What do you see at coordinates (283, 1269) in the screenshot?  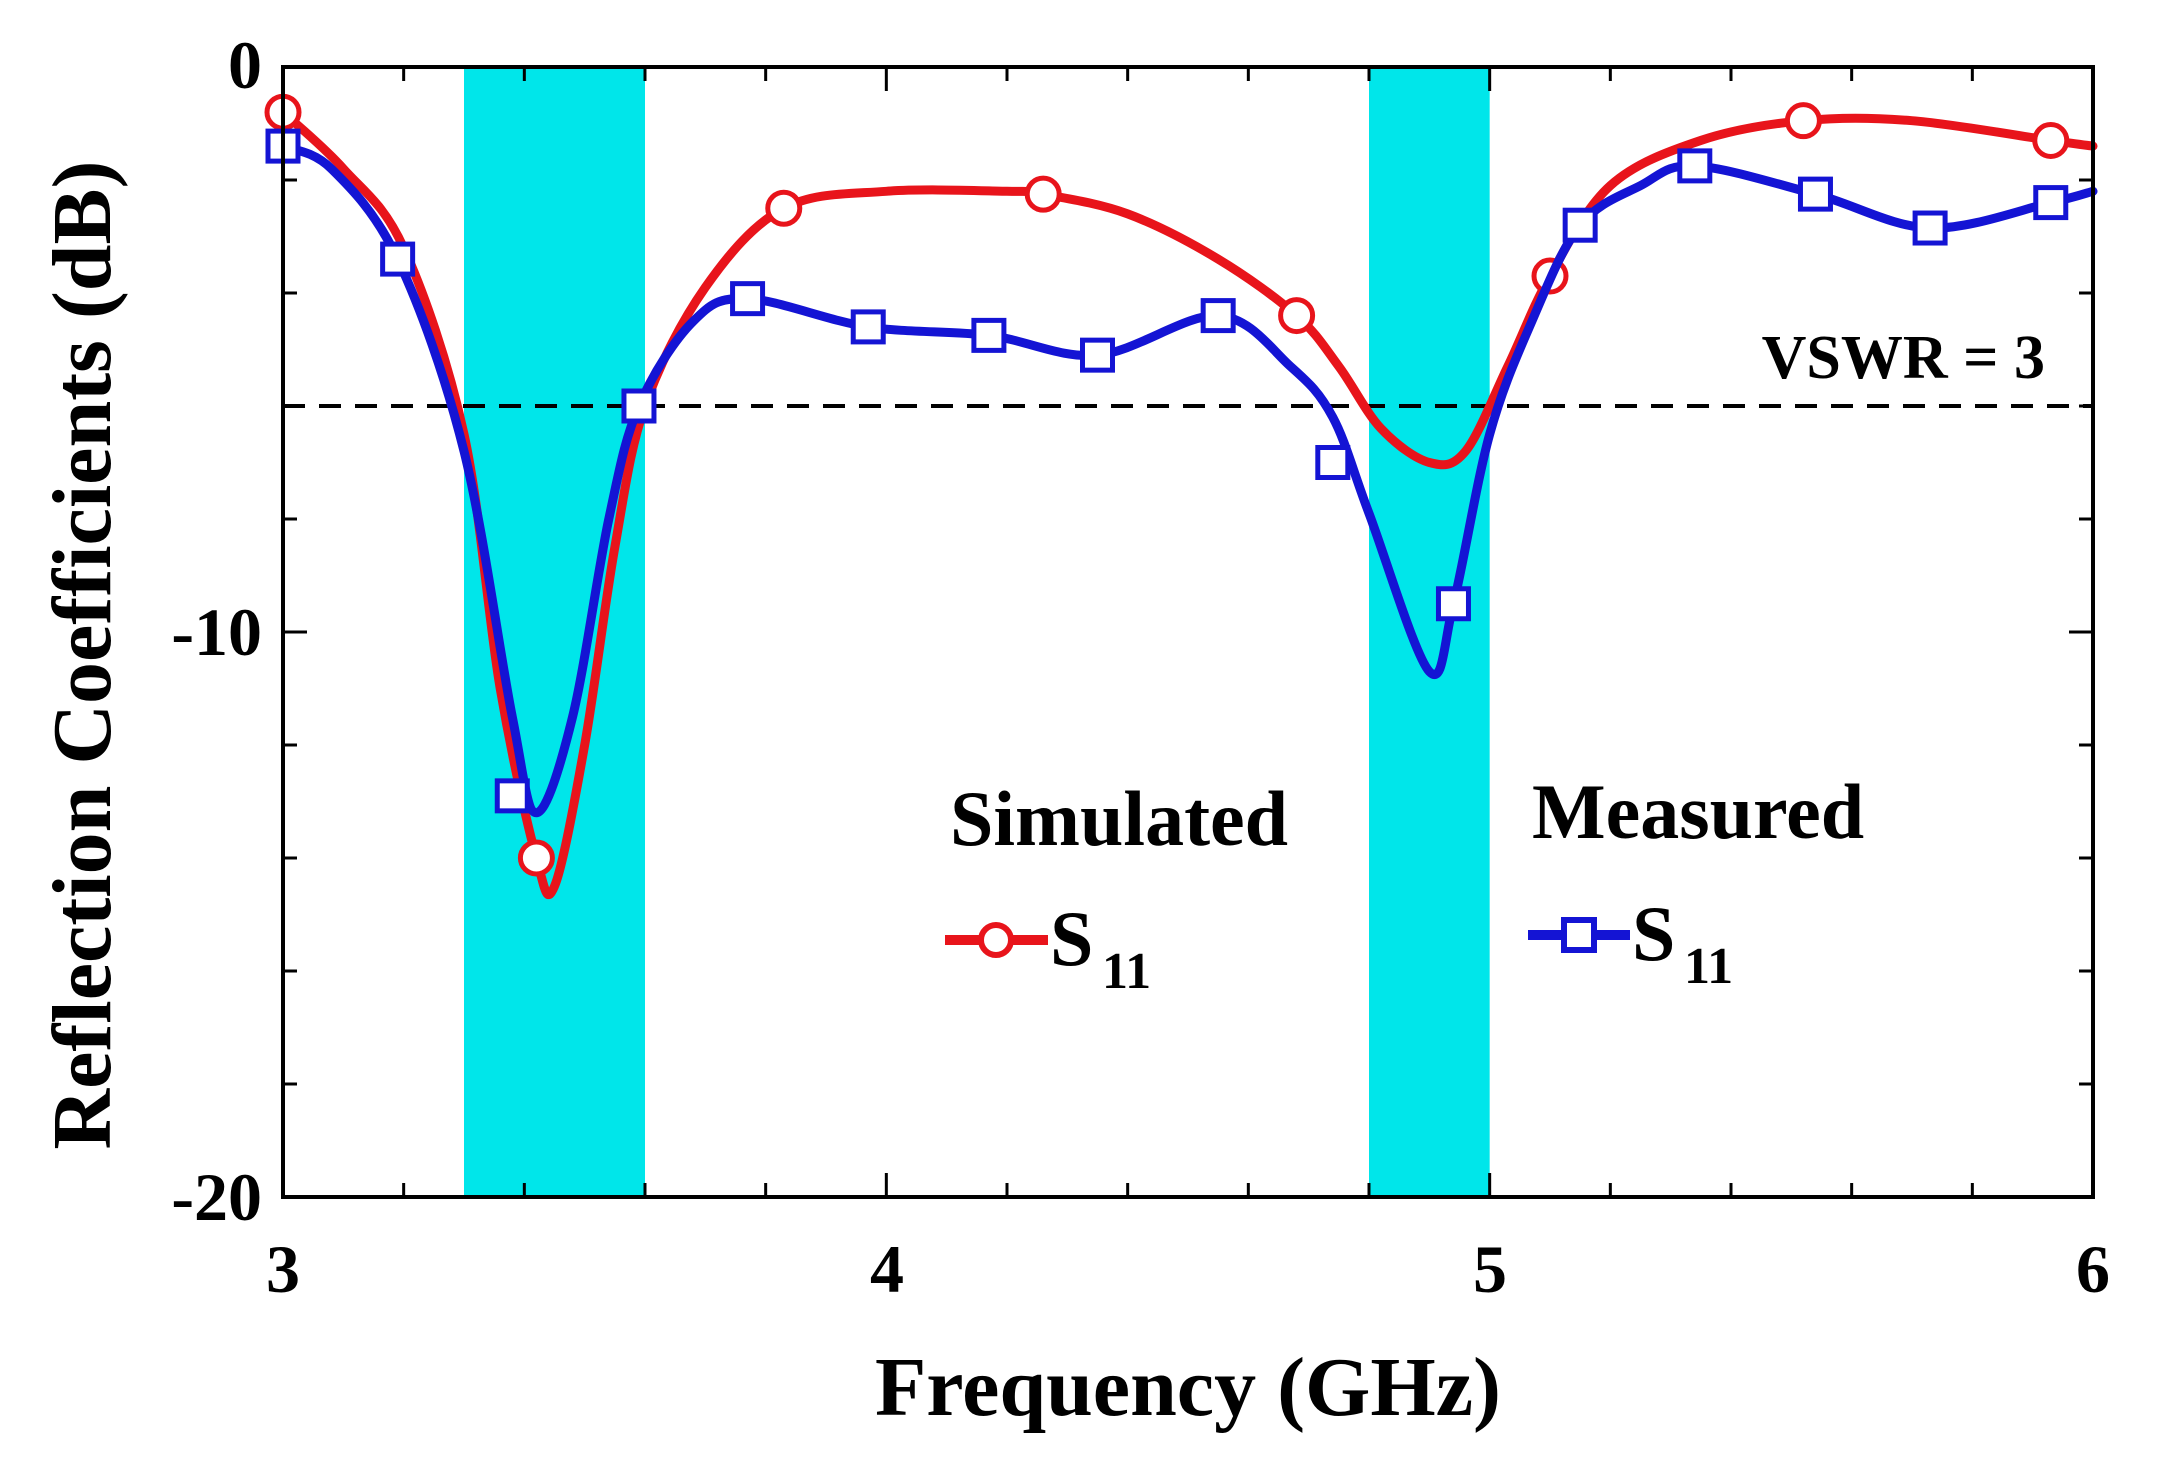 I see `x-tick-label-3: 3` at bounding box center [283, 1269].